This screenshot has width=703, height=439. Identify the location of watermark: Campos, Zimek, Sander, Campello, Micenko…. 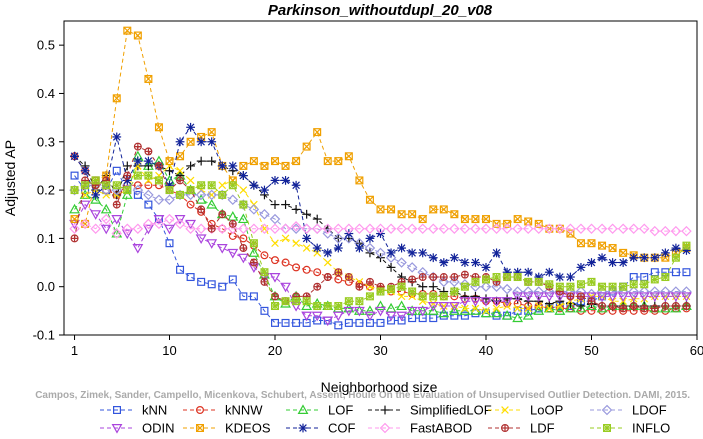
(362, 395).